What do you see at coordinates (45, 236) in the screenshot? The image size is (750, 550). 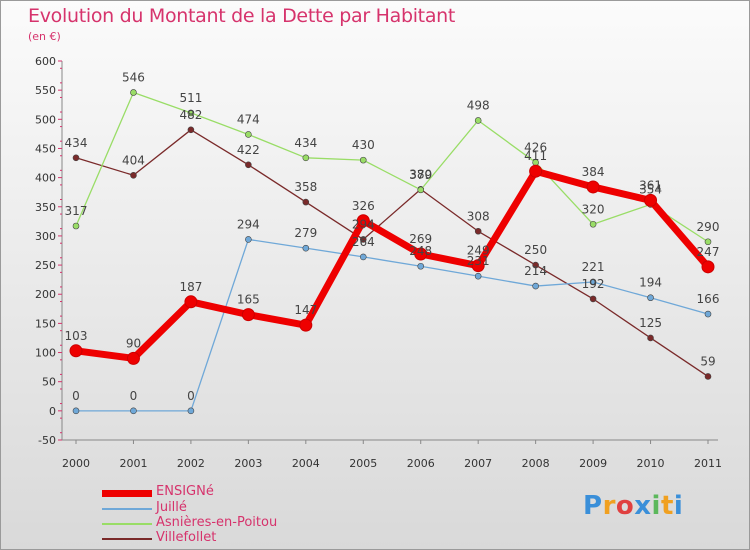 I see `y-tick-label: 300` at bounding box center [45, 236].